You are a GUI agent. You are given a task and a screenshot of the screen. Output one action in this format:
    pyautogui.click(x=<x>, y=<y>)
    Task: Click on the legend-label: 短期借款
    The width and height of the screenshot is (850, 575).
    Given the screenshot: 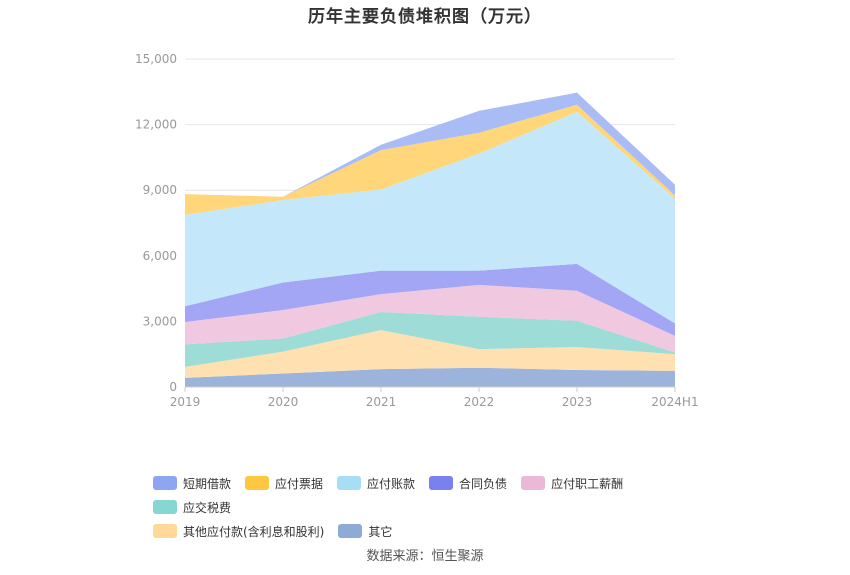 What is the action you would take?
    pyautogui.click(x=207, y=483)
    